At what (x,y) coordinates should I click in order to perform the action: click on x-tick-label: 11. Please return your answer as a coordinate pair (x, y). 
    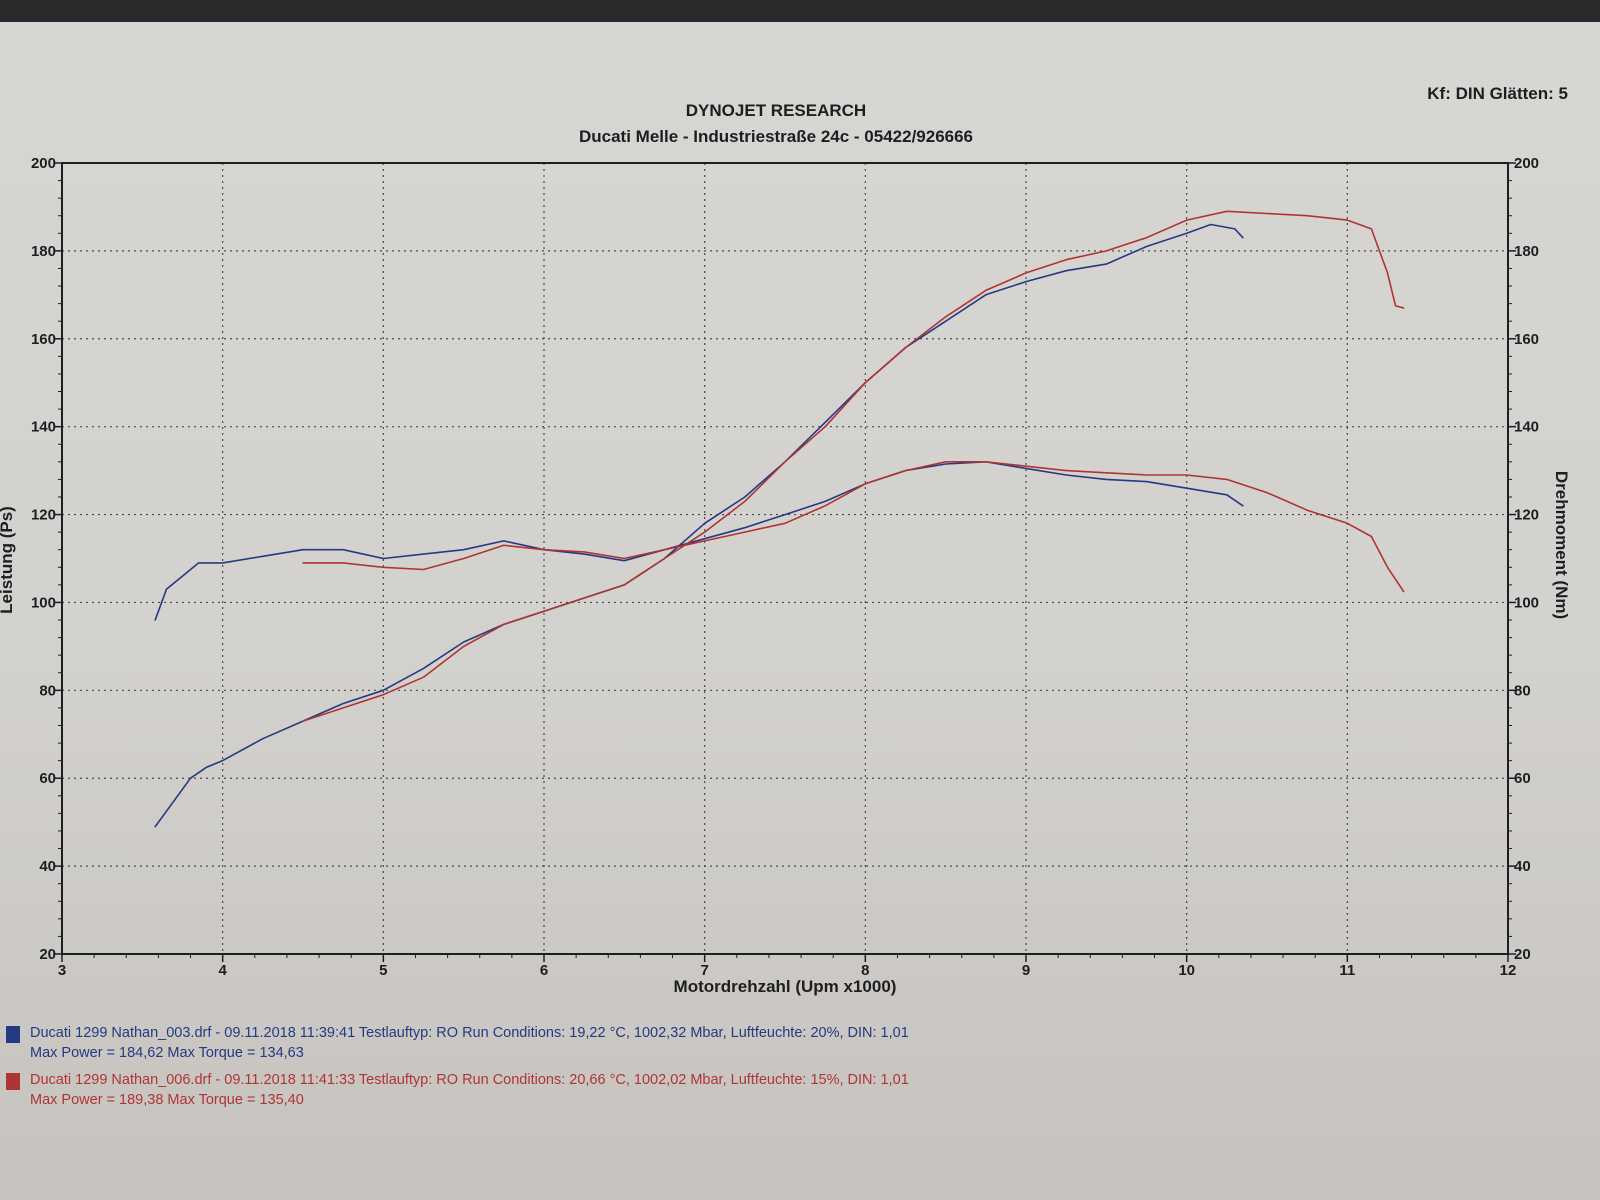
    Looking at the image, I should click on (1347, 970).